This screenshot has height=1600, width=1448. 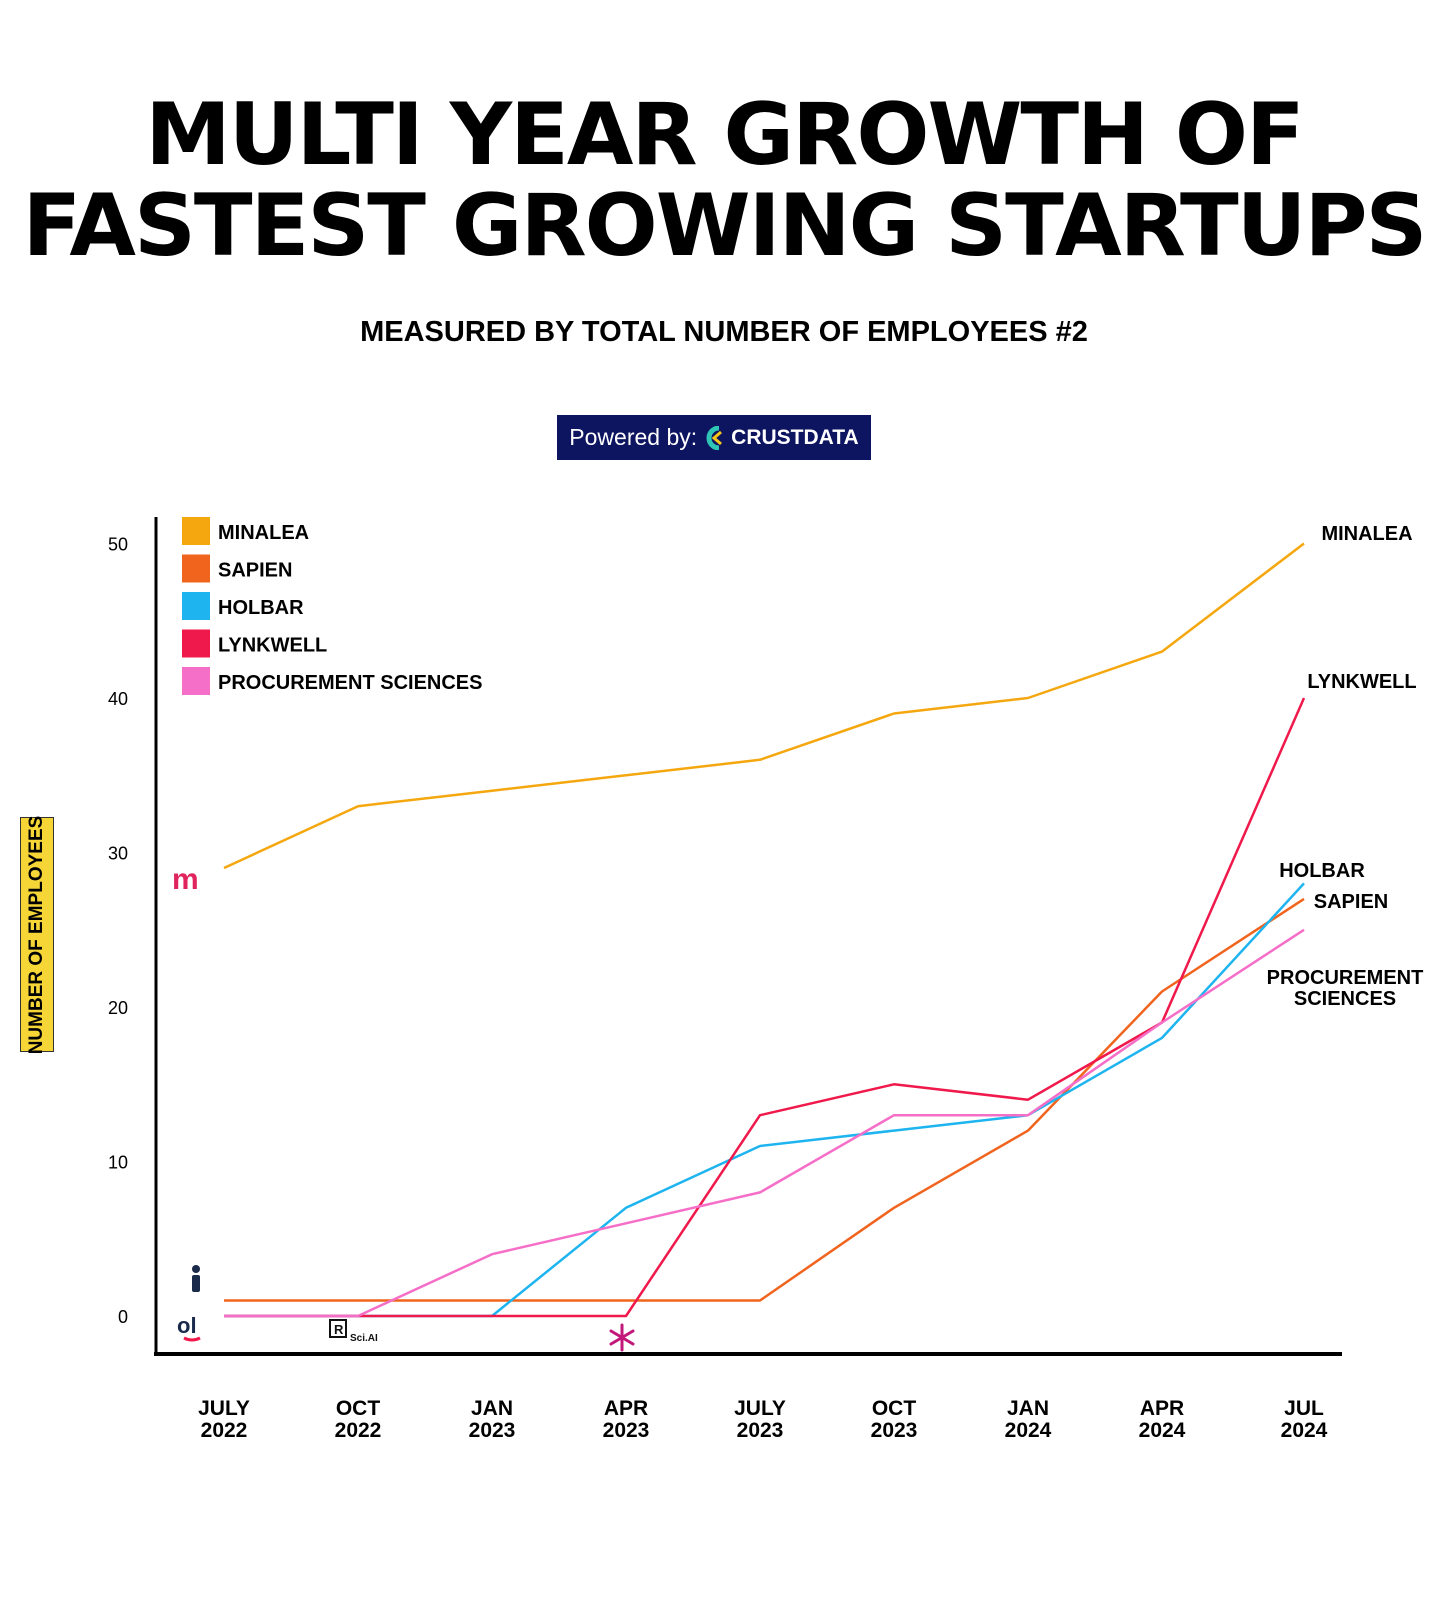 I want to click on svg-text: ol, so click(x=187, y=1325).